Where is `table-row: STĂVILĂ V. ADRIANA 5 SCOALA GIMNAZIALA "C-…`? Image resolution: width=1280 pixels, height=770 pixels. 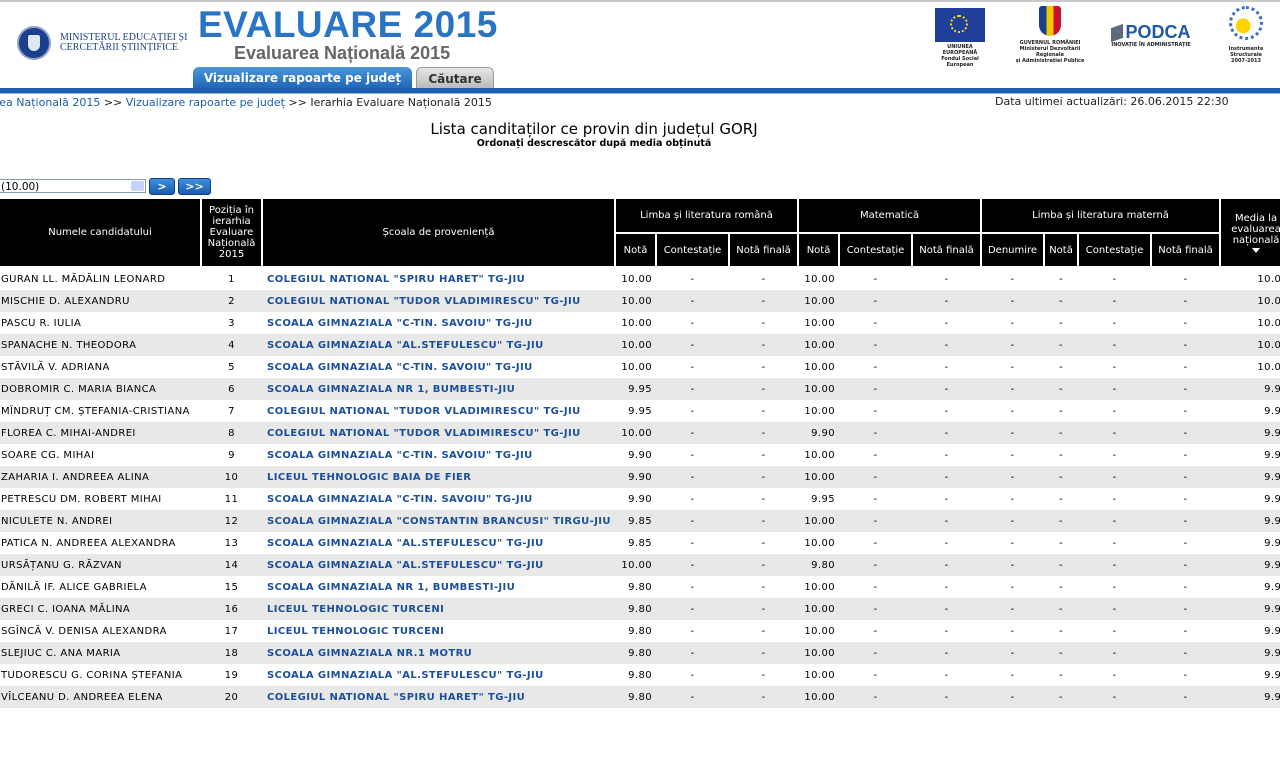 table-row: STĂVILĂ V. ADRIANA 5 SCOALA GIMNAZIALA "C-… is located at coordinates (640, 367).